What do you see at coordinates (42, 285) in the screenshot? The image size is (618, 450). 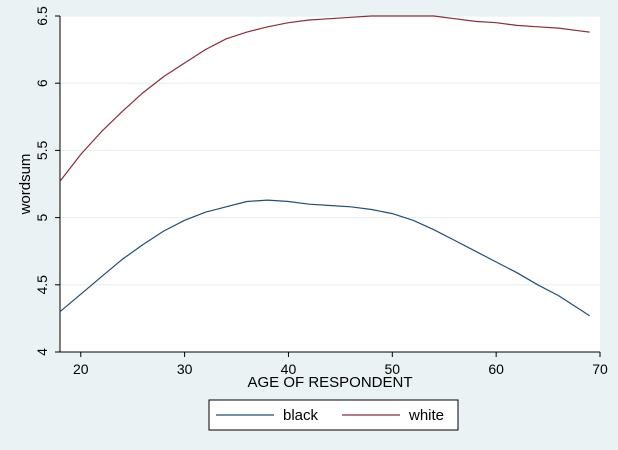 I see `y-tick-label: 4.5` at bounding box center [42, 285].